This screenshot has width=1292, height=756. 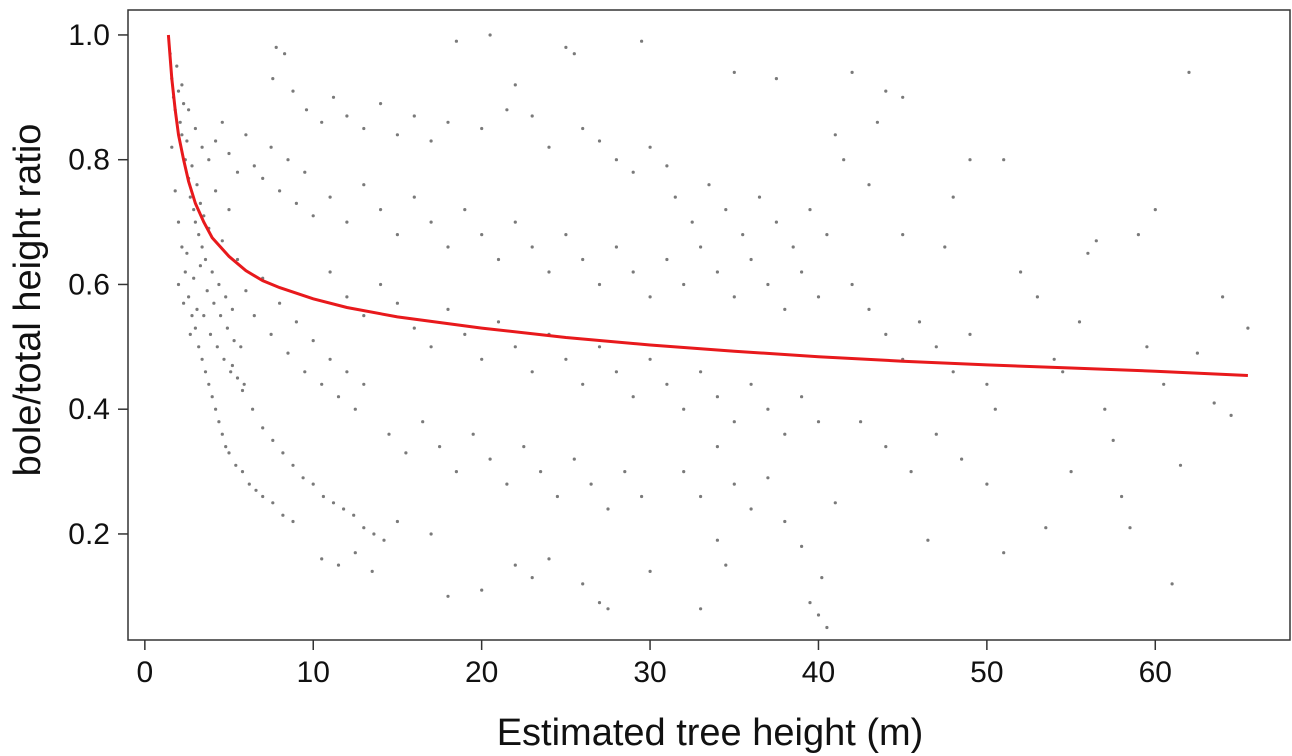 I want to click on y-tick-label: 0.6, so click(x=89, y=284).